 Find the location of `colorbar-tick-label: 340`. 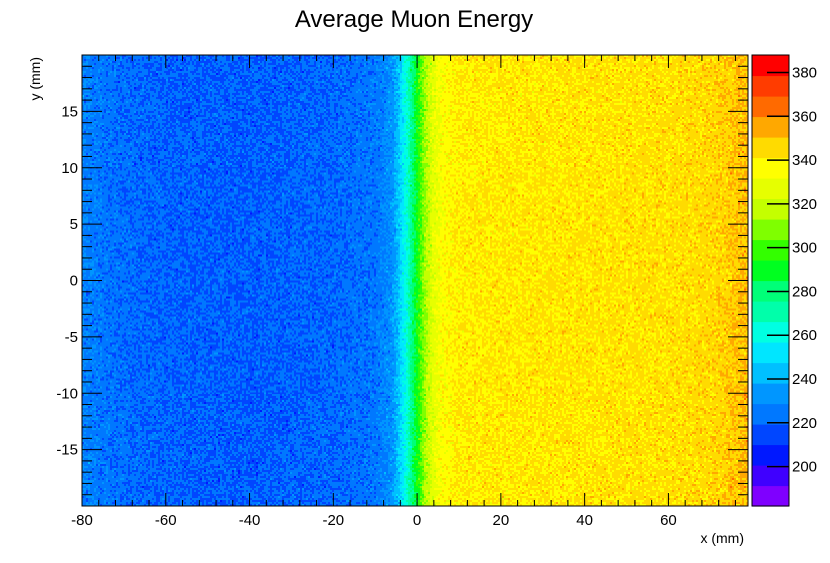

colorbar-tick-label: 340 is located at coordinates (804, 160).